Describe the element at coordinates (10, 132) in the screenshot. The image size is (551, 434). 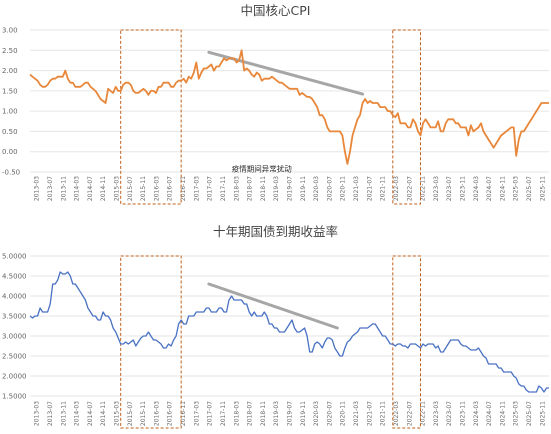
I see `y-tick-label: 0.50` at that location.